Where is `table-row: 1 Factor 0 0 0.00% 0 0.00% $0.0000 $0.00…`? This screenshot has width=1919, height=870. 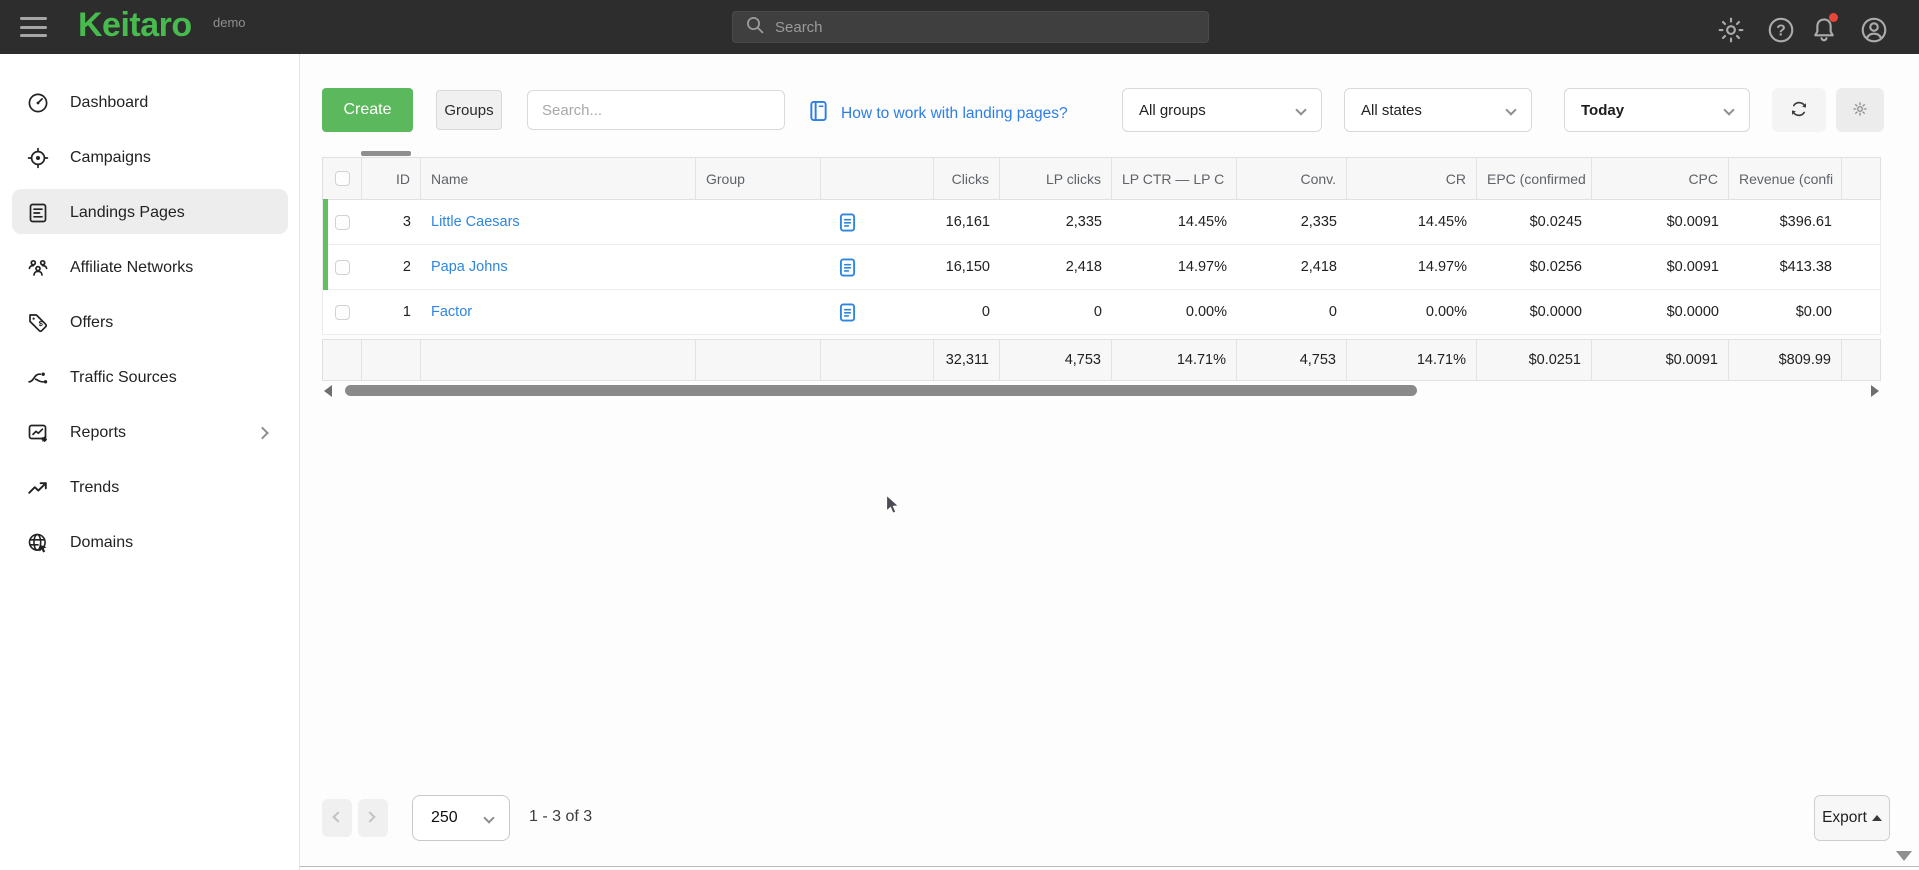
table-row: 1 Factor 0 0 0.00% 0 0.00% $0.0000 $0.00… is located at coordinates (1101, 312).